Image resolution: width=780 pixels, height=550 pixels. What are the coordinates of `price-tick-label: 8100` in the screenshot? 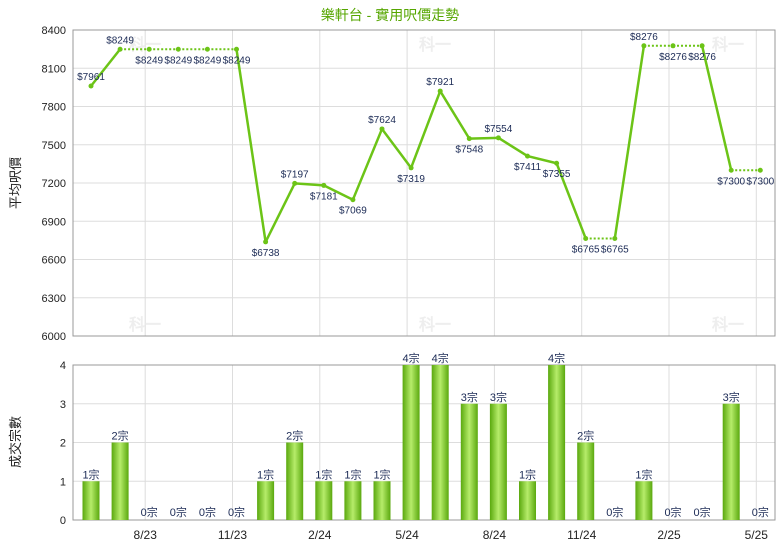 It's located at (54, 69).